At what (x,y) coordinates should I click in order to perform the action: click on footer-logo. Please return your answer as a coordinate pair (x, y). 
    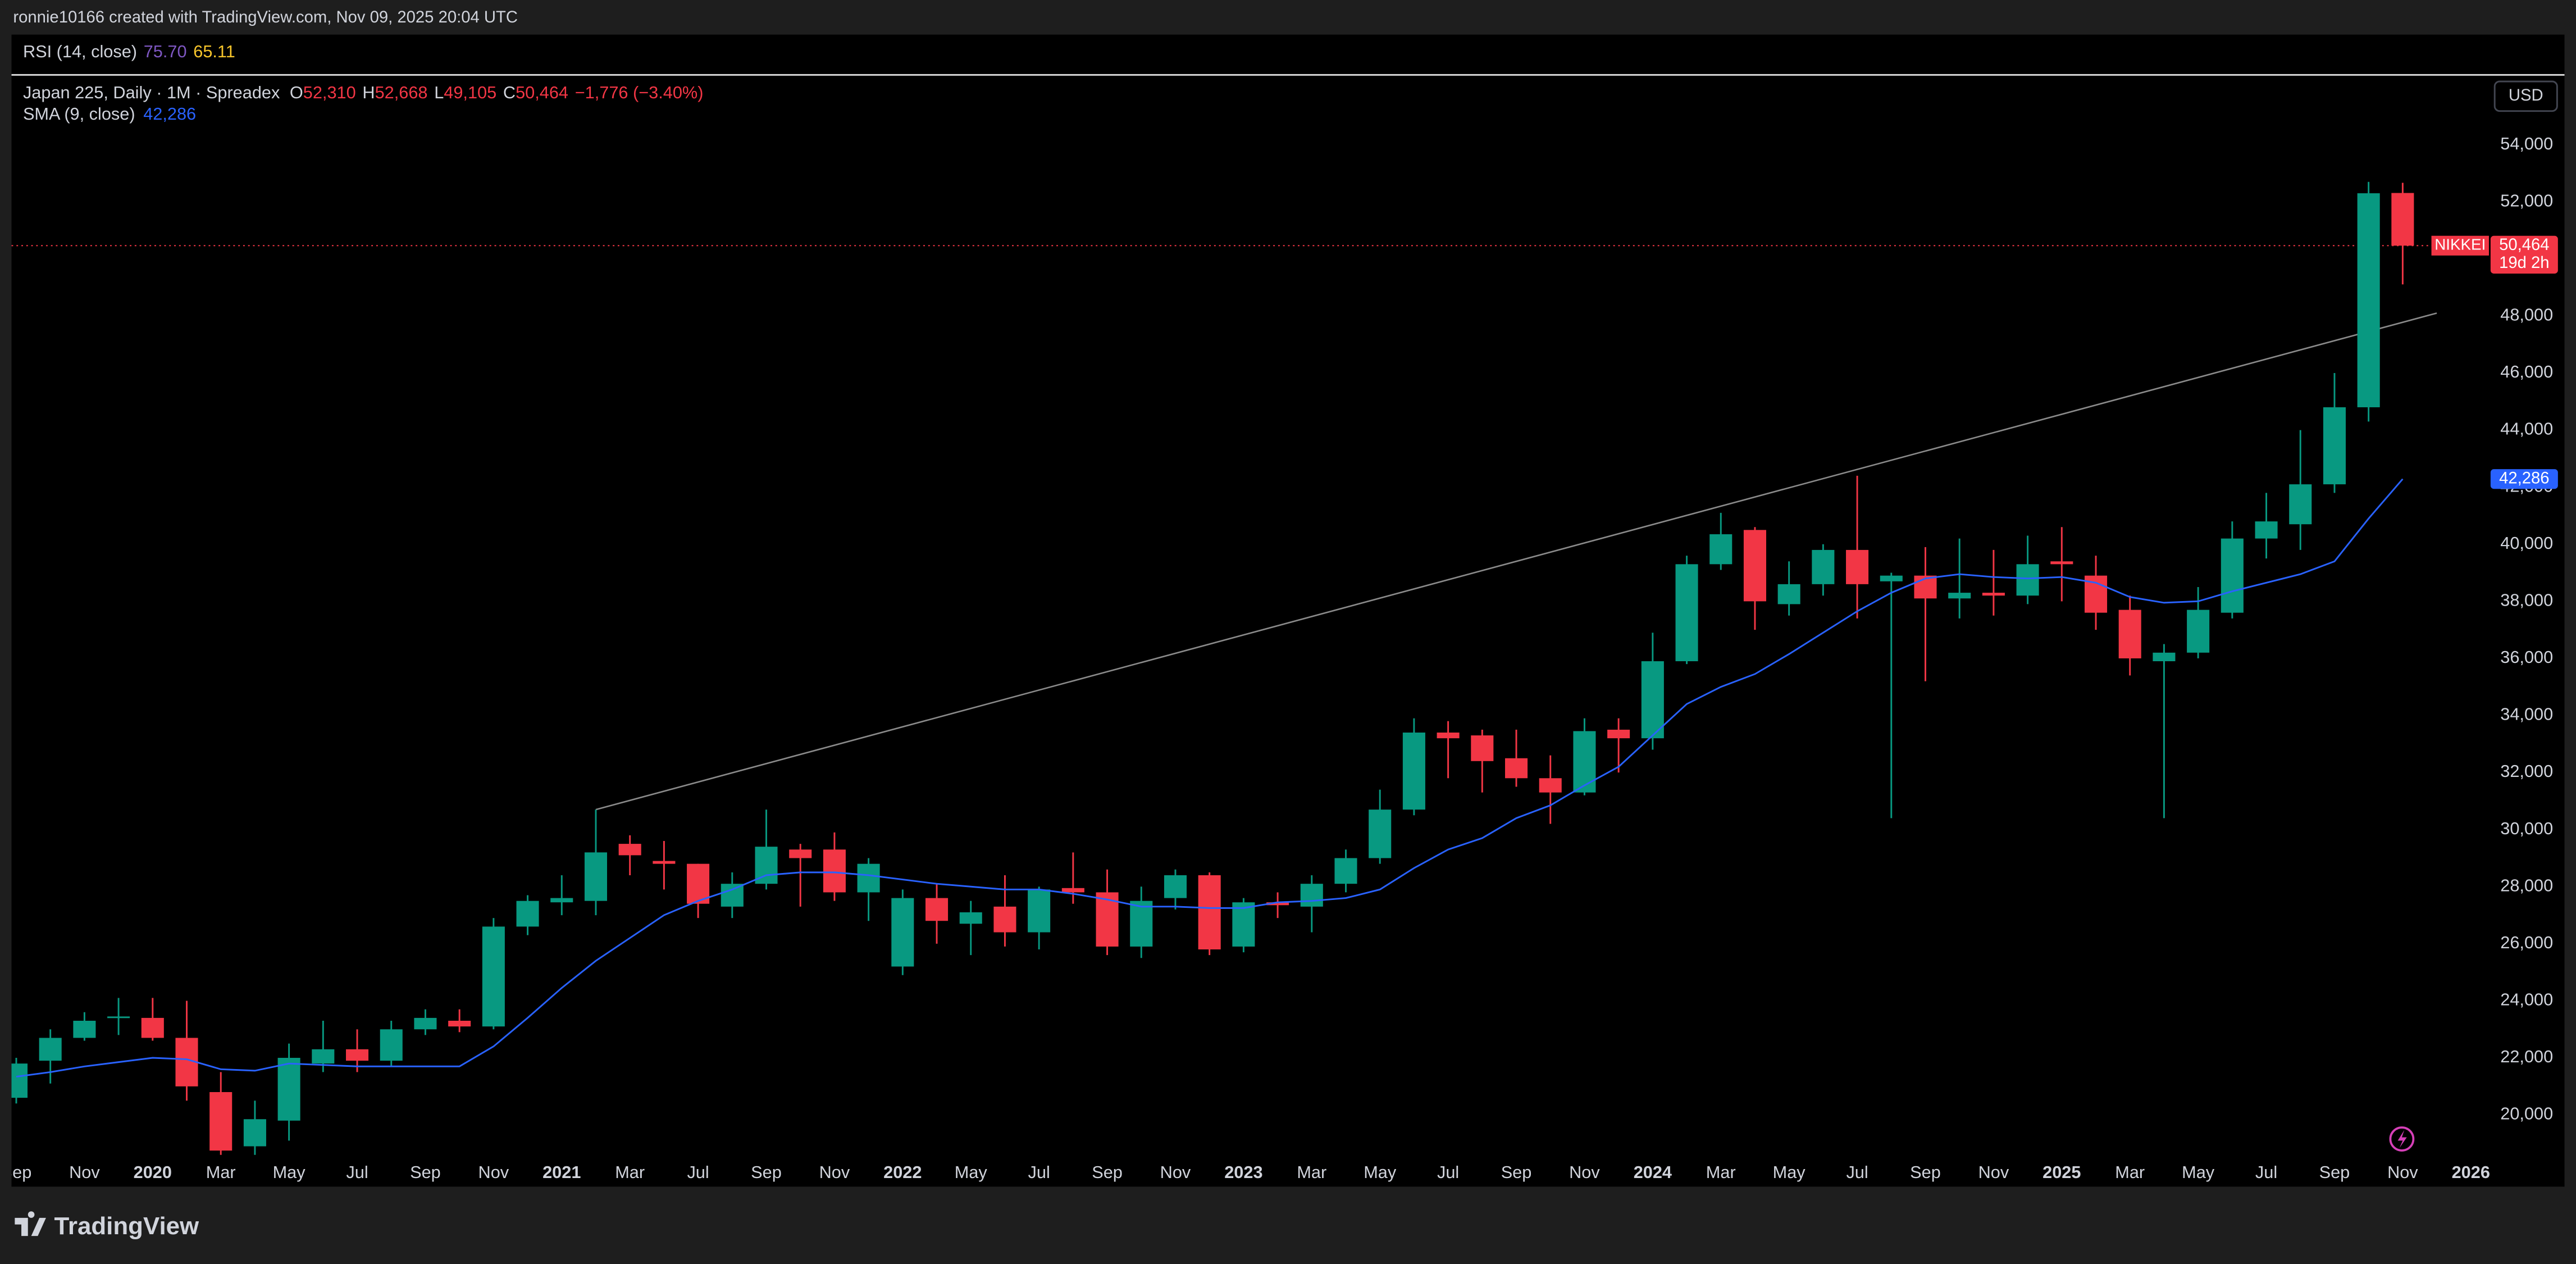
    Looking at the image, I should click on (30, 1223).